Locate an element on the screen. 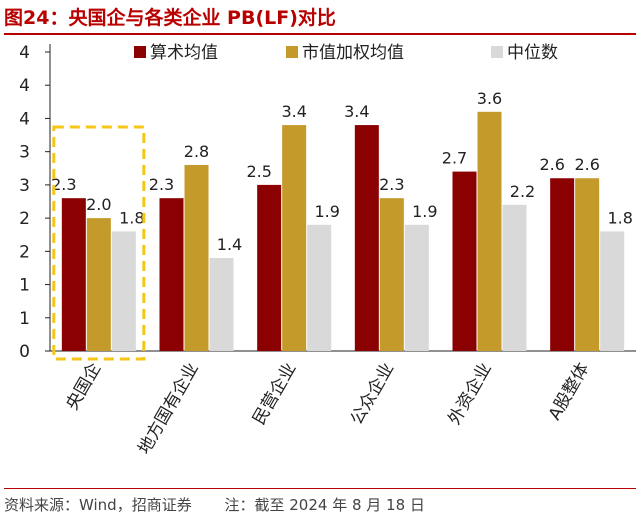 This screenshot has width=642, height=521. y-tick-label: 0 is located at coordinates (24, 352).